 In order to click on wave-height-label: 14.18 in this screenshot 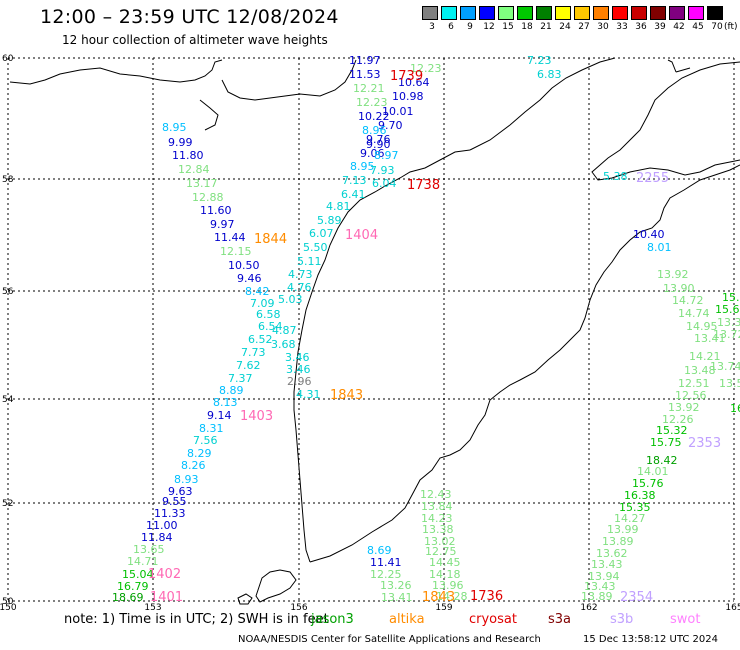, I will do `click(445, 574)`.